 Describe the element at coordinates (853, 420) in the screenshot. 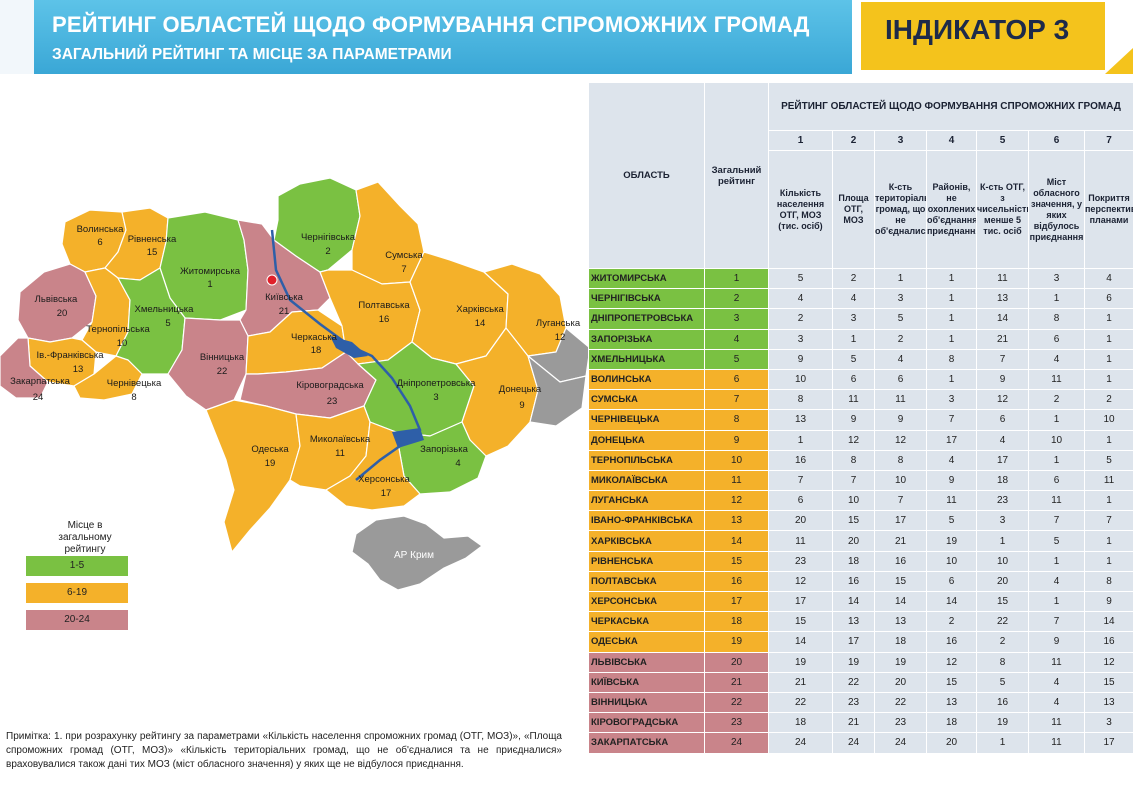

I see `param-rank-2: 9` at that location.